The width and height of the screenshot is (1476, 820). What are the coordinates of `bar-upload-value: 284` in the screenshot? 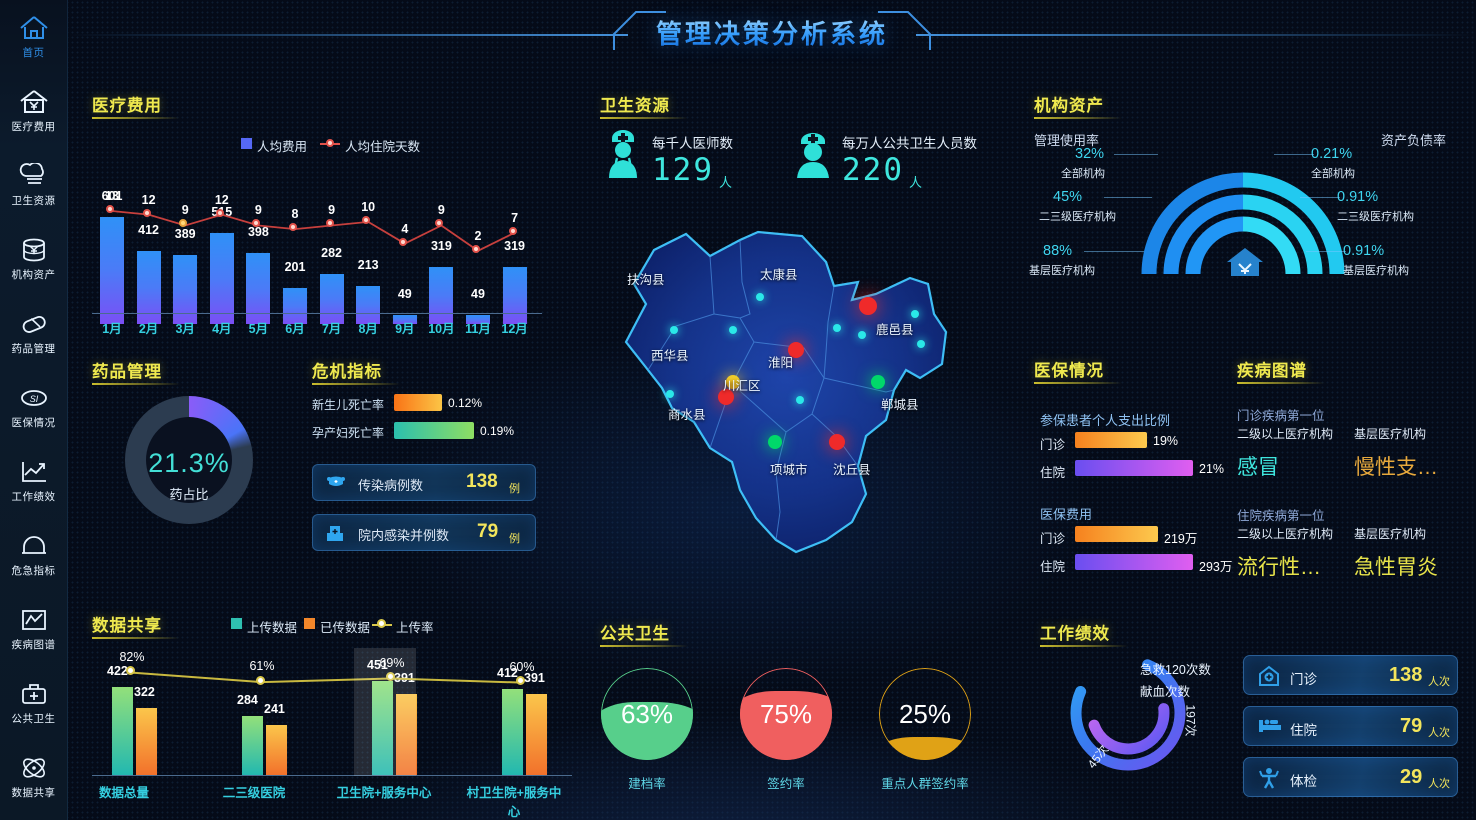 It's located at (247, 700).